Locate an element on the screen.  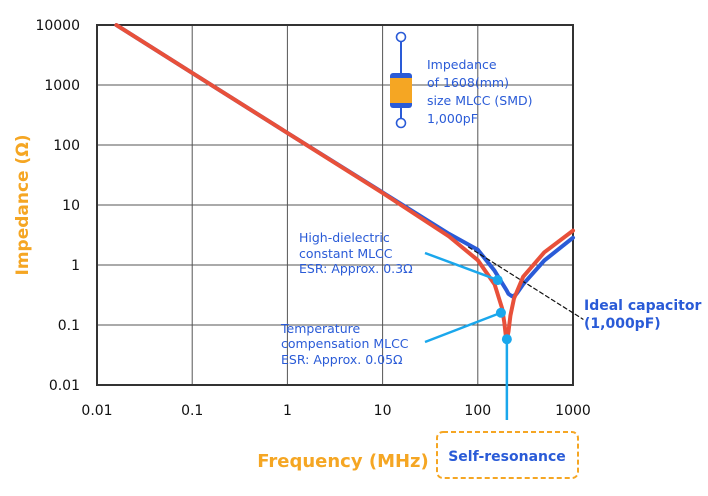
x-tick-label: 1000 is located at coordinates (573, 411).